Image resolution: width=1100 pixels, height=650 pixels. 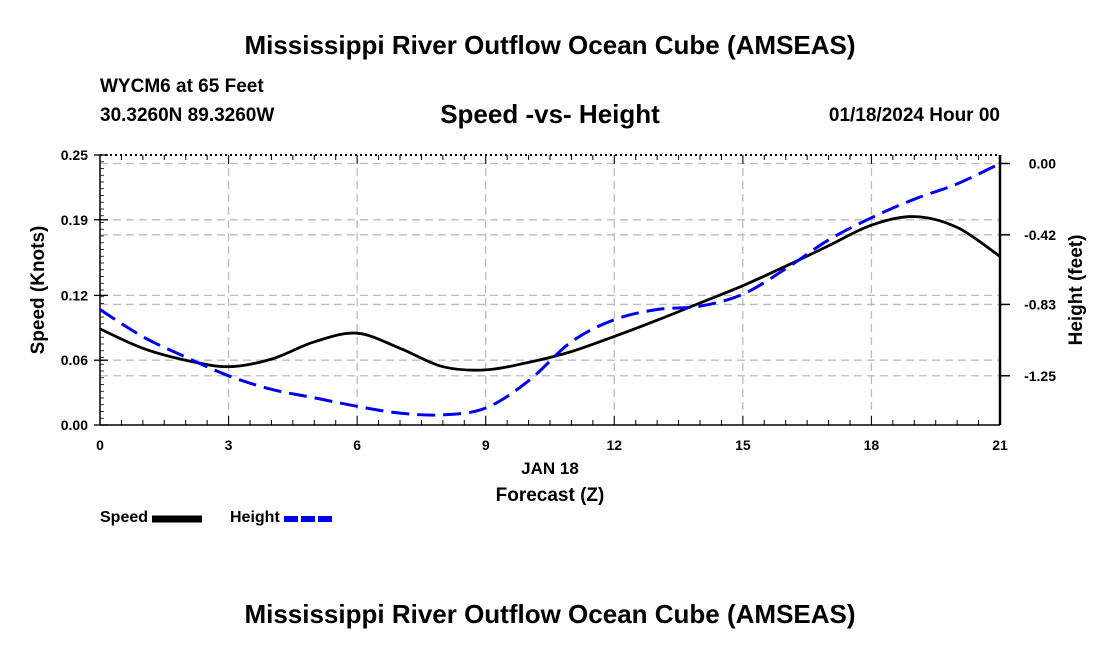 What do you see at coordinates (177, 519) in the screenshot?
I see `legend-speed-swatch` at bounding box center [177, 519].